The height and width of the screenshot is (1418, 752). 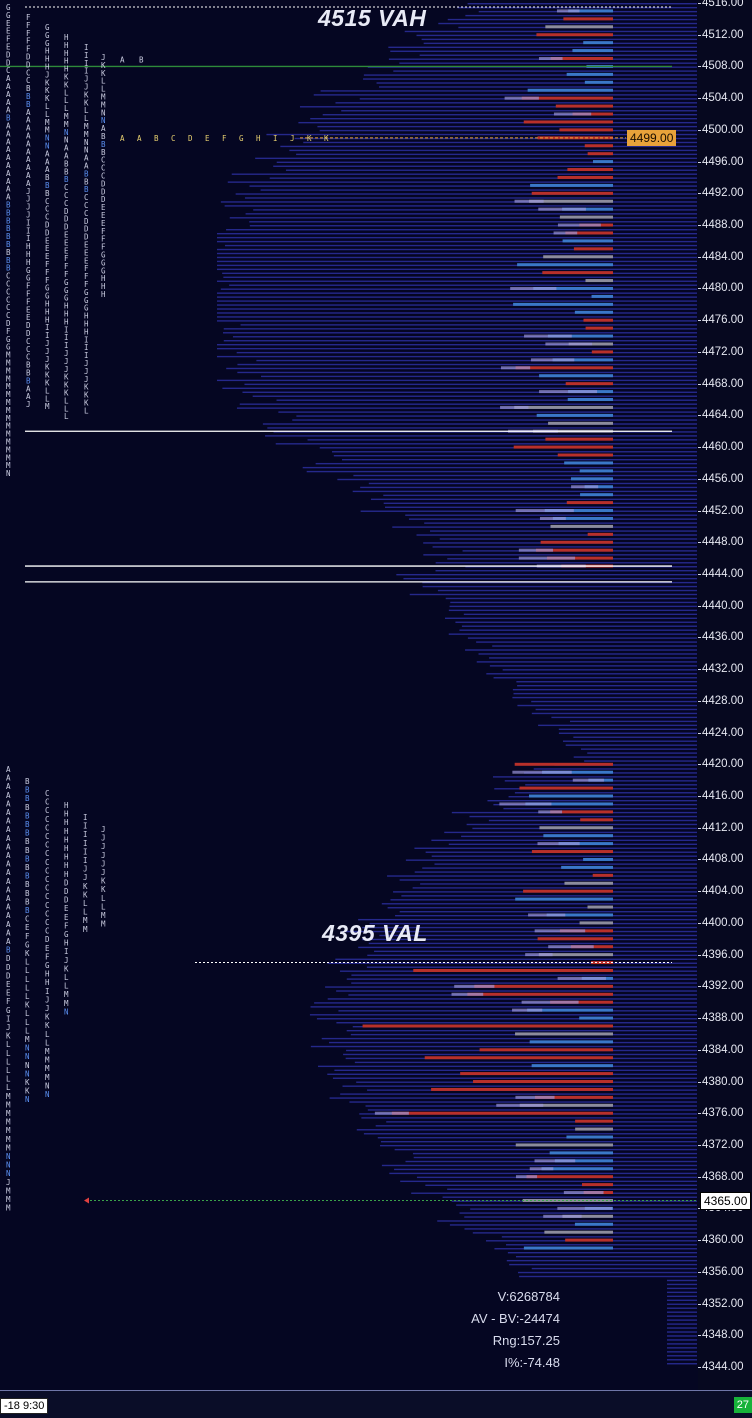 I want to click on tpo-letter: N, so click(x=8, y=1165).